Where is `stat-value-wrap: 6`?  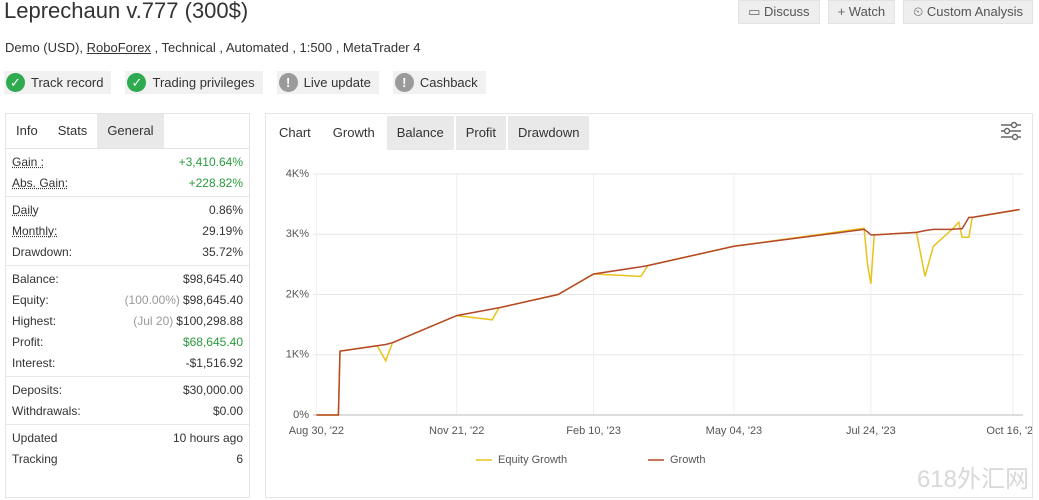
stat-value-wrap: 6 is located at coordinates (239, 459).